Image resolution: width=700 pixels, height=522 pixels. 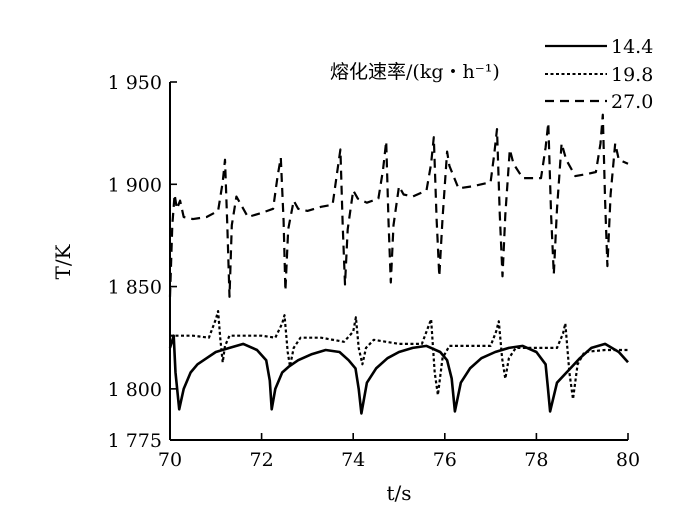 What do you see at coordinates (632, 102) in the screenshot?
I see `legend-label-27-0: 27.0` at bounding box center [632, 102].